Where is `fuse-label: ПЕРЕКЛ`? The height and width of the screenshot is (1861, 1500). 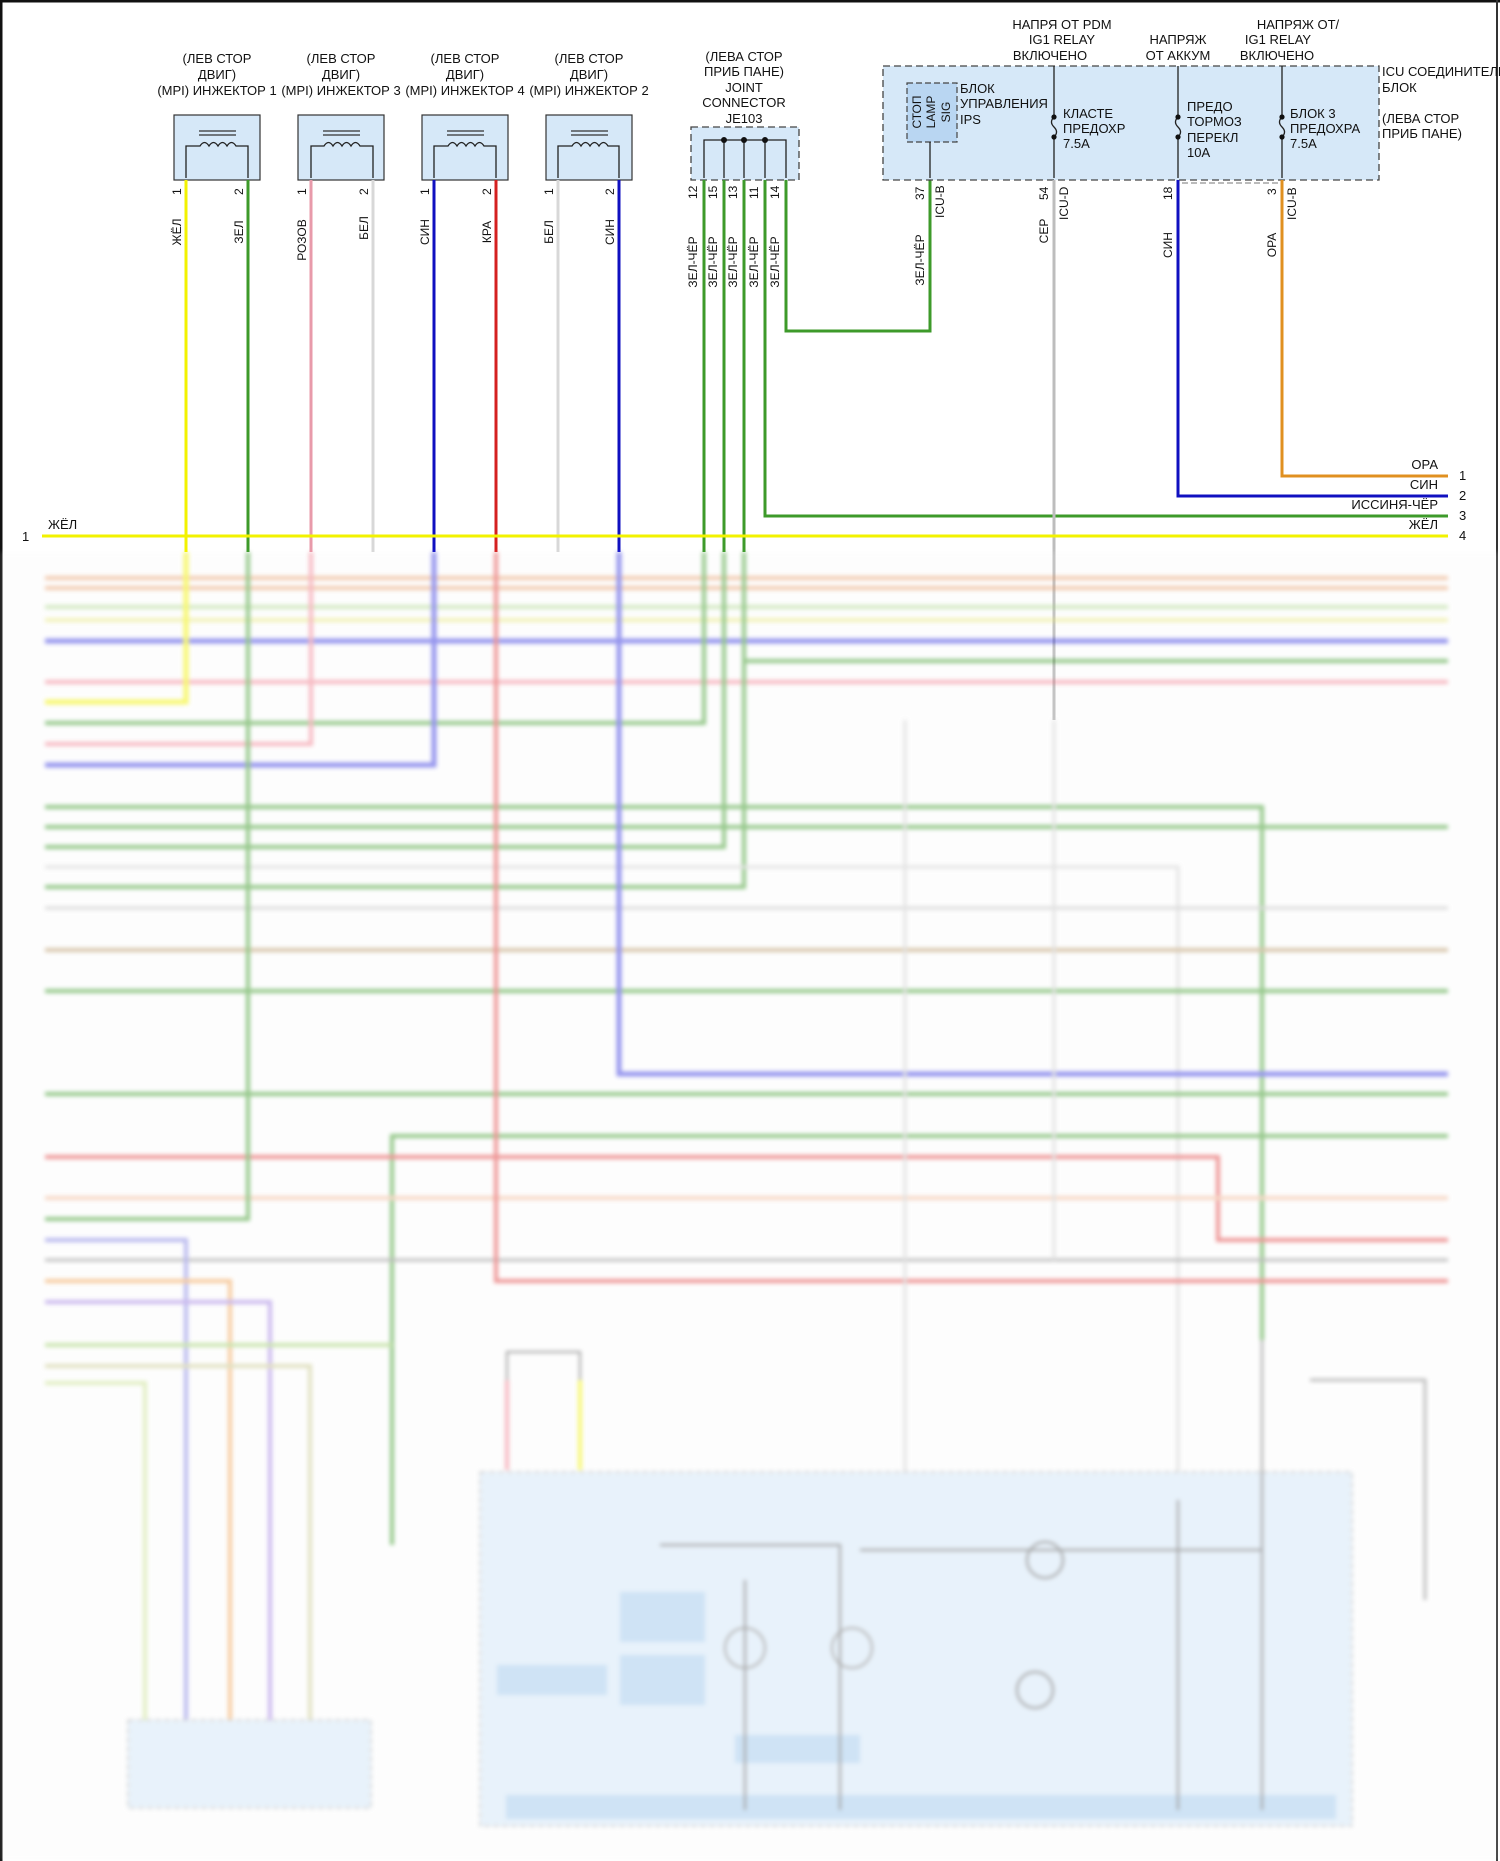
fuse-label: ПЕРЕКЛ is located at coordinates (1212, 137).